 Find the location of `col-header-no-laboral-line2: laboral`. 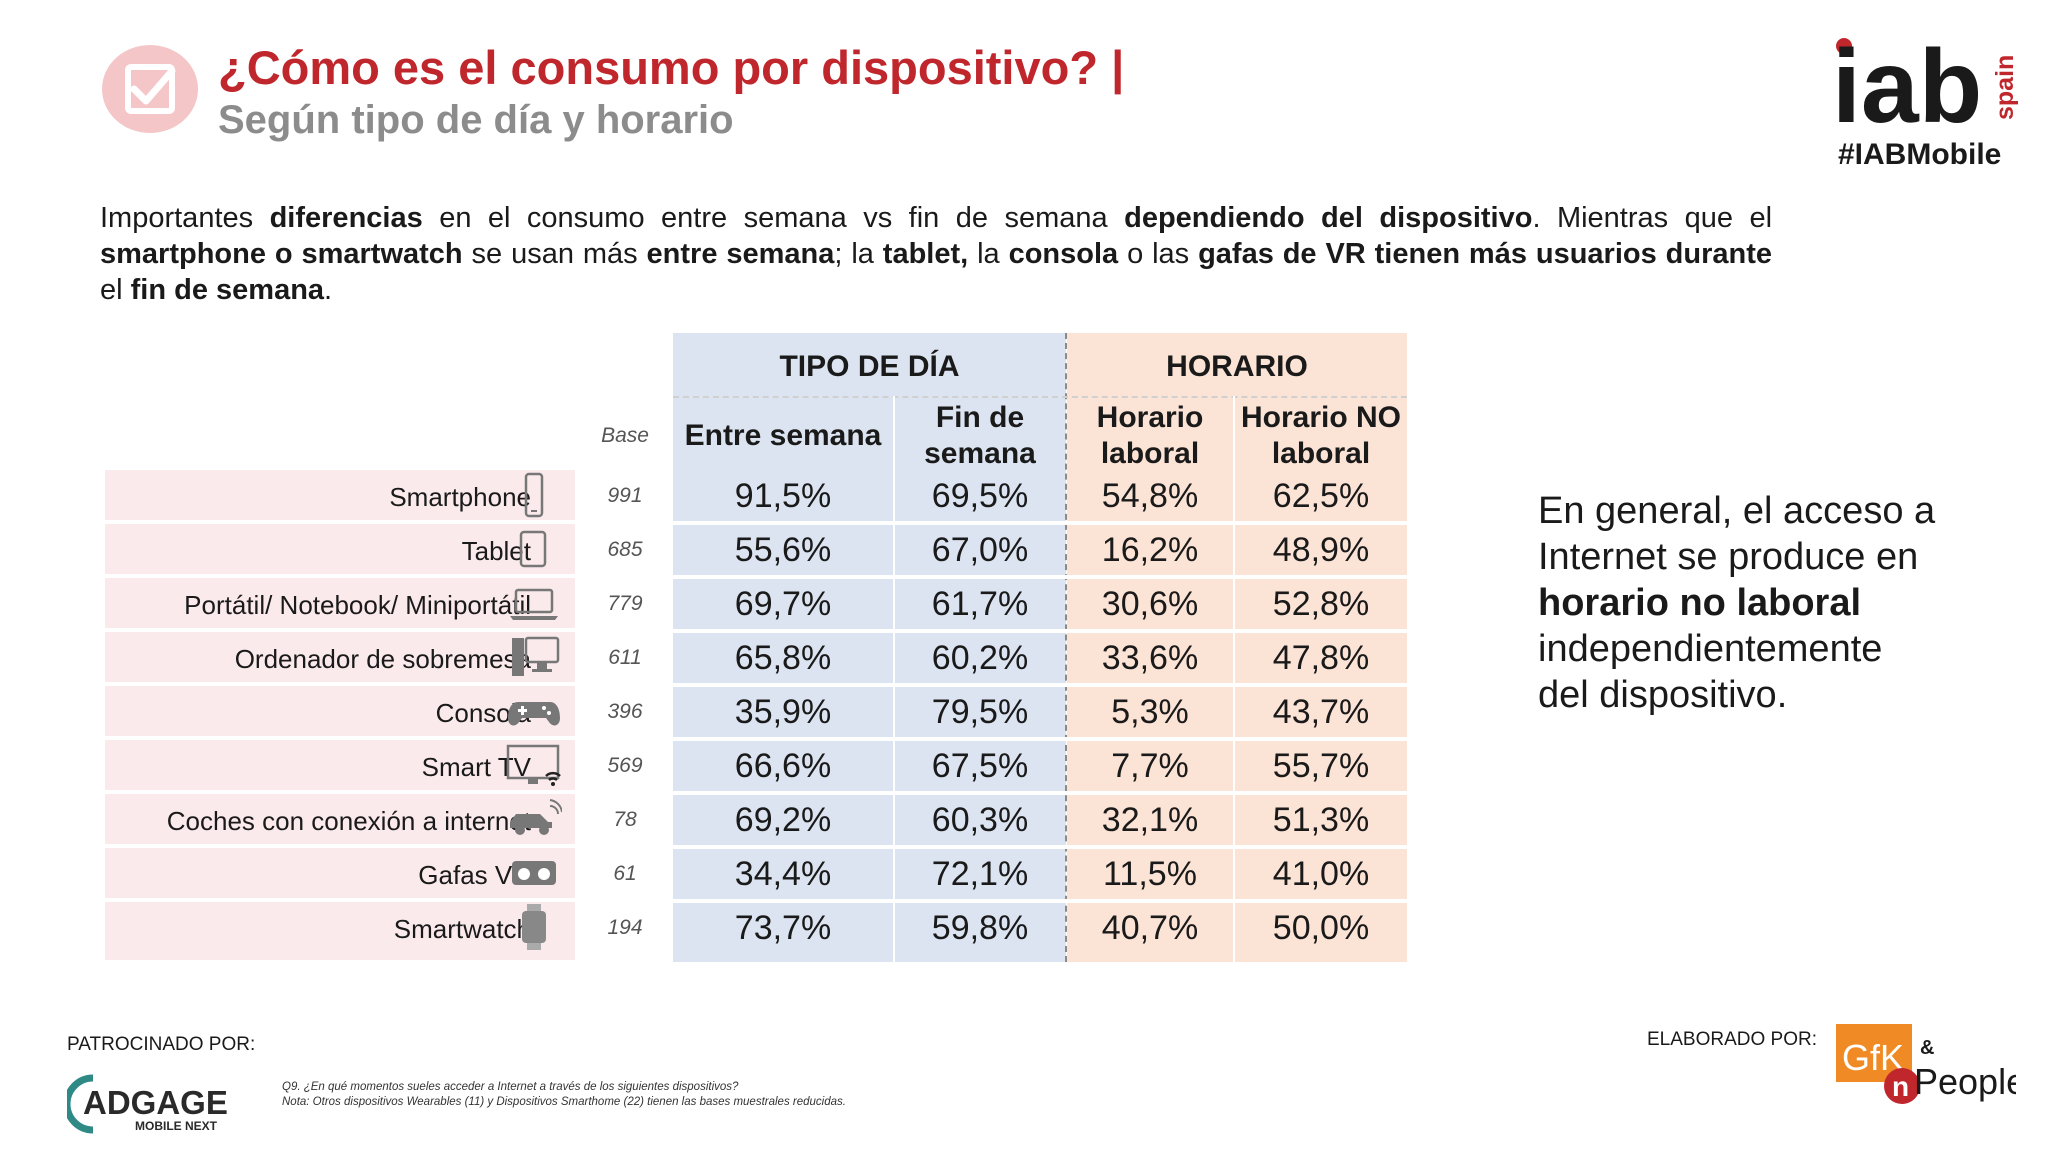

col-header-no-laboral-line2: laboral is located at coordinates (1321, 453).